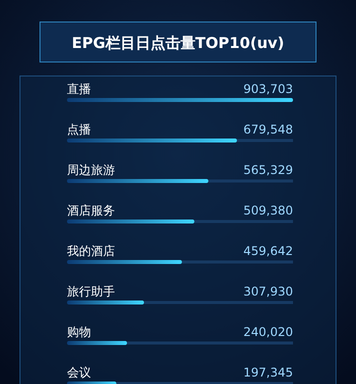 This screenshot has height=384, width=356. I want to click on y-tick-label: 酒店服务, so click(91, 211).